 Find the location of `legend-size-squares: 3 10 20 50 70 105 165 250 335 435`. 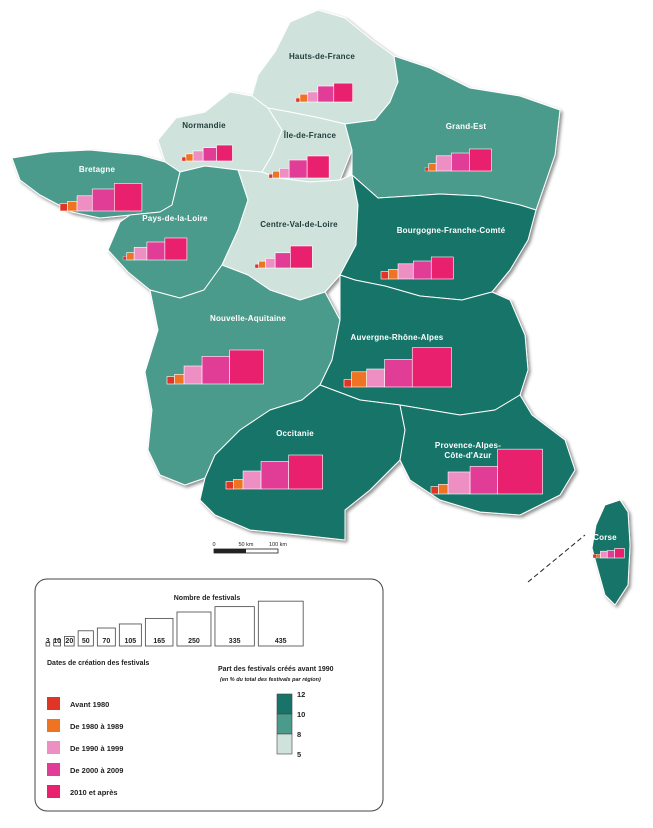

legend-size-squares: 3 10 20 50 70 105 165 250 335 435 is located at coordinates (174, 623).